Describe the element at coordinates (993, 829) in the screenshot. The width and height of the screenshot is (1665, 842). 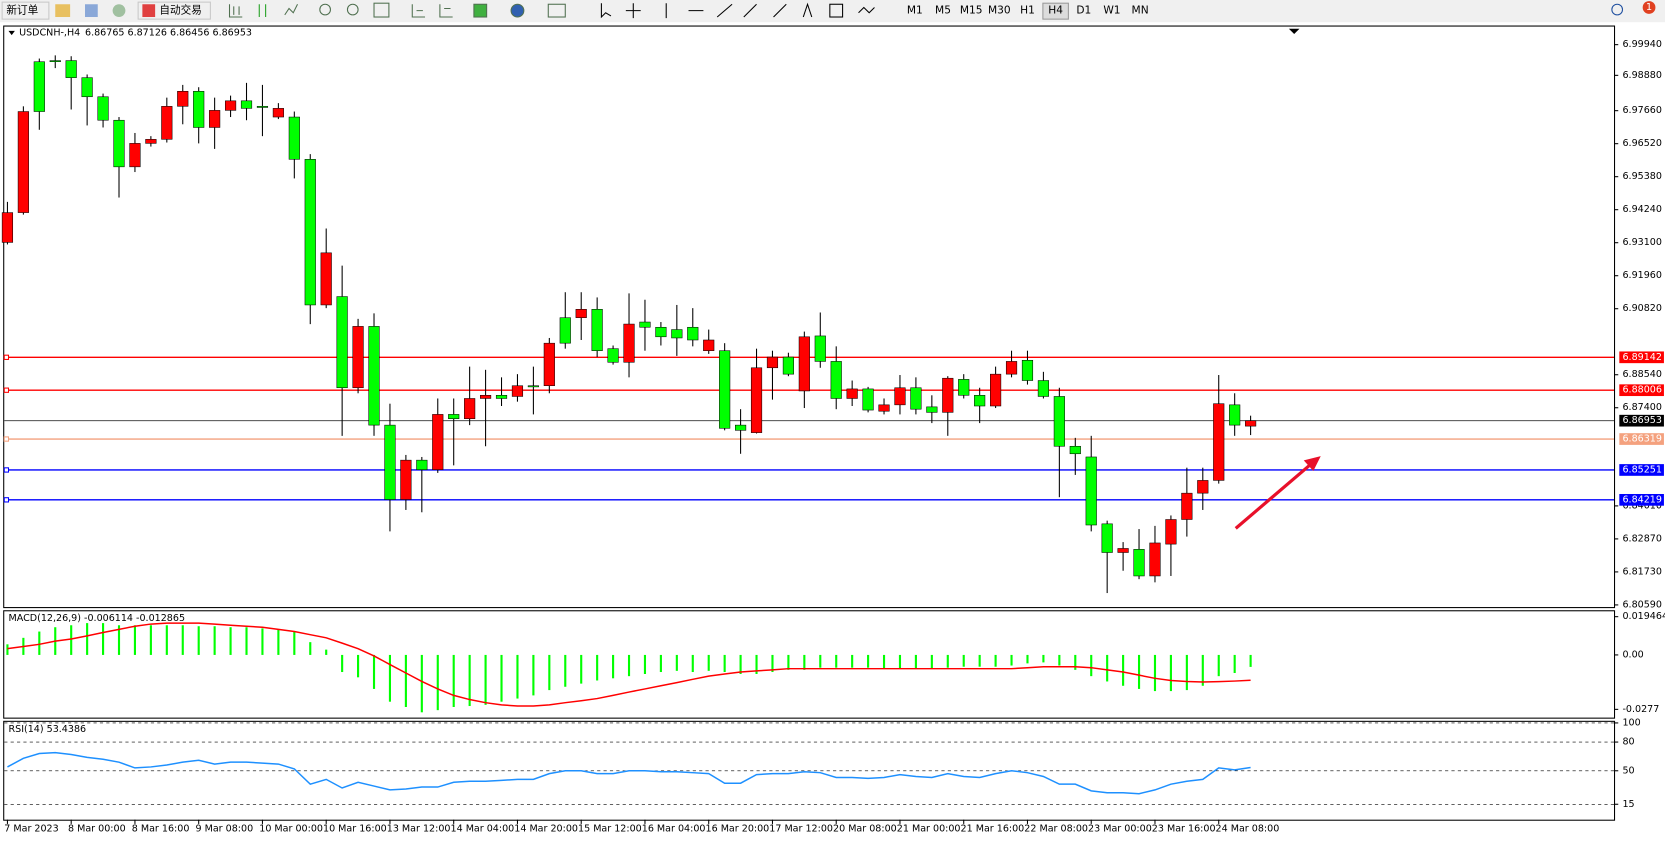
I see `x-tick-label: 21 Mar 16:00` at that location.